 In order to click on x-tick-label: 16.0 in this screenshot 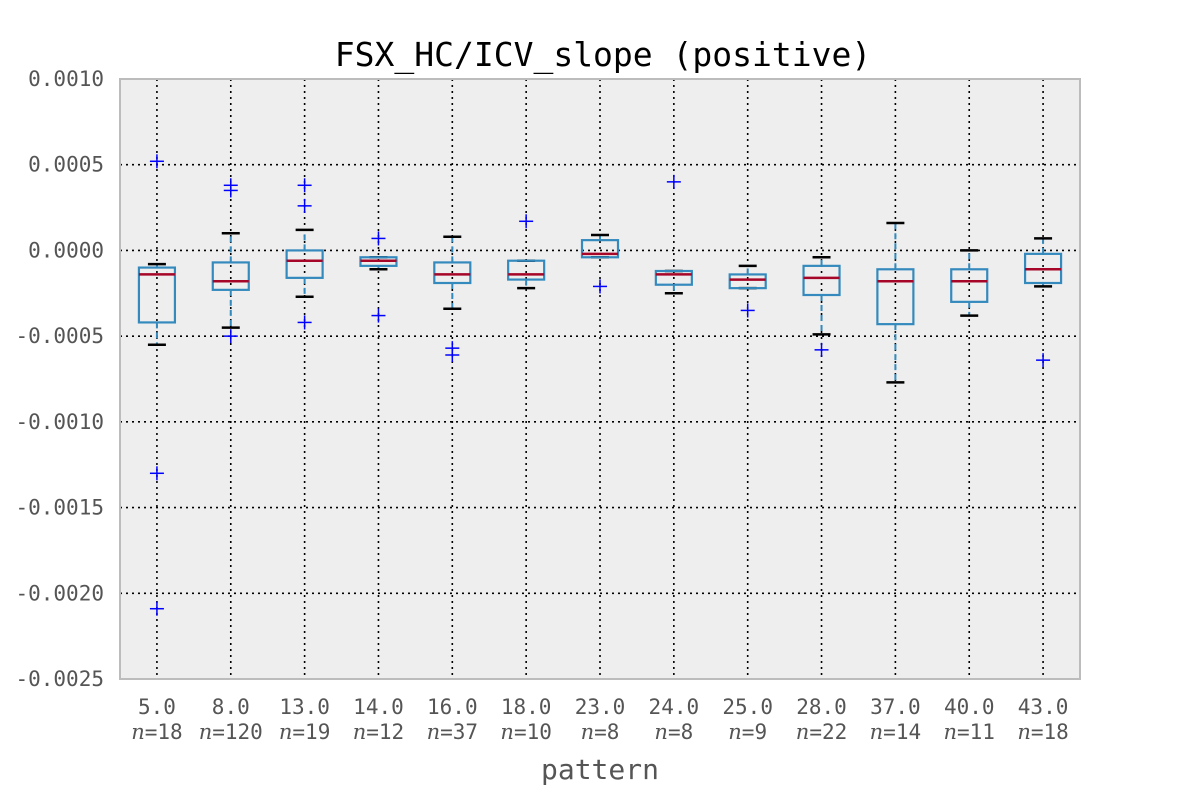, I will do `click(452, 707)`.